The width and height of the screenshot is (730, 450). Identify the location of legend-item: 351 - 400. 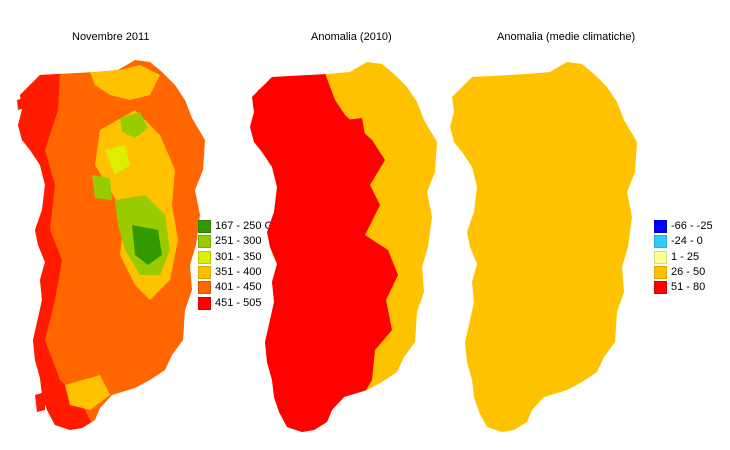
(258, 272).